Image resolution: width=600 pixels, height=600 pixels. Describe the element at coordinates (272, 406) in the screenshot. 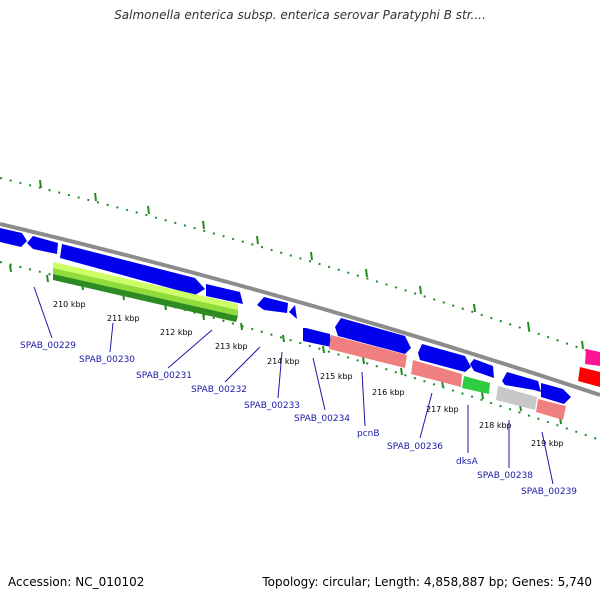

I see `gene-label: SPAB_00233` at that location.